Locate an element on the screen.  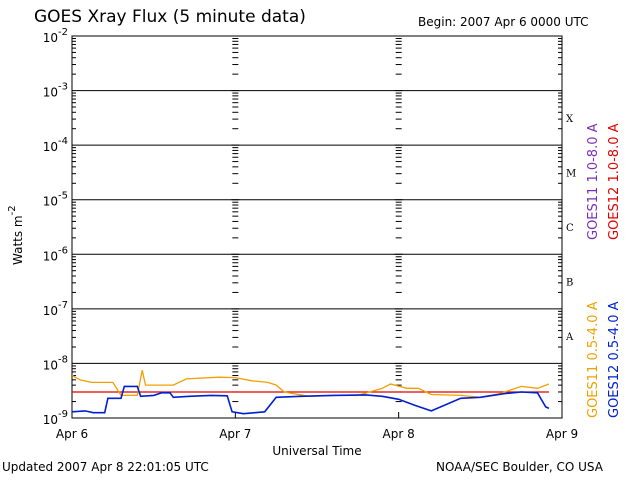
legend-entry-2: GOES12 1.0-8.0 A is located at coordinates (614, 181).